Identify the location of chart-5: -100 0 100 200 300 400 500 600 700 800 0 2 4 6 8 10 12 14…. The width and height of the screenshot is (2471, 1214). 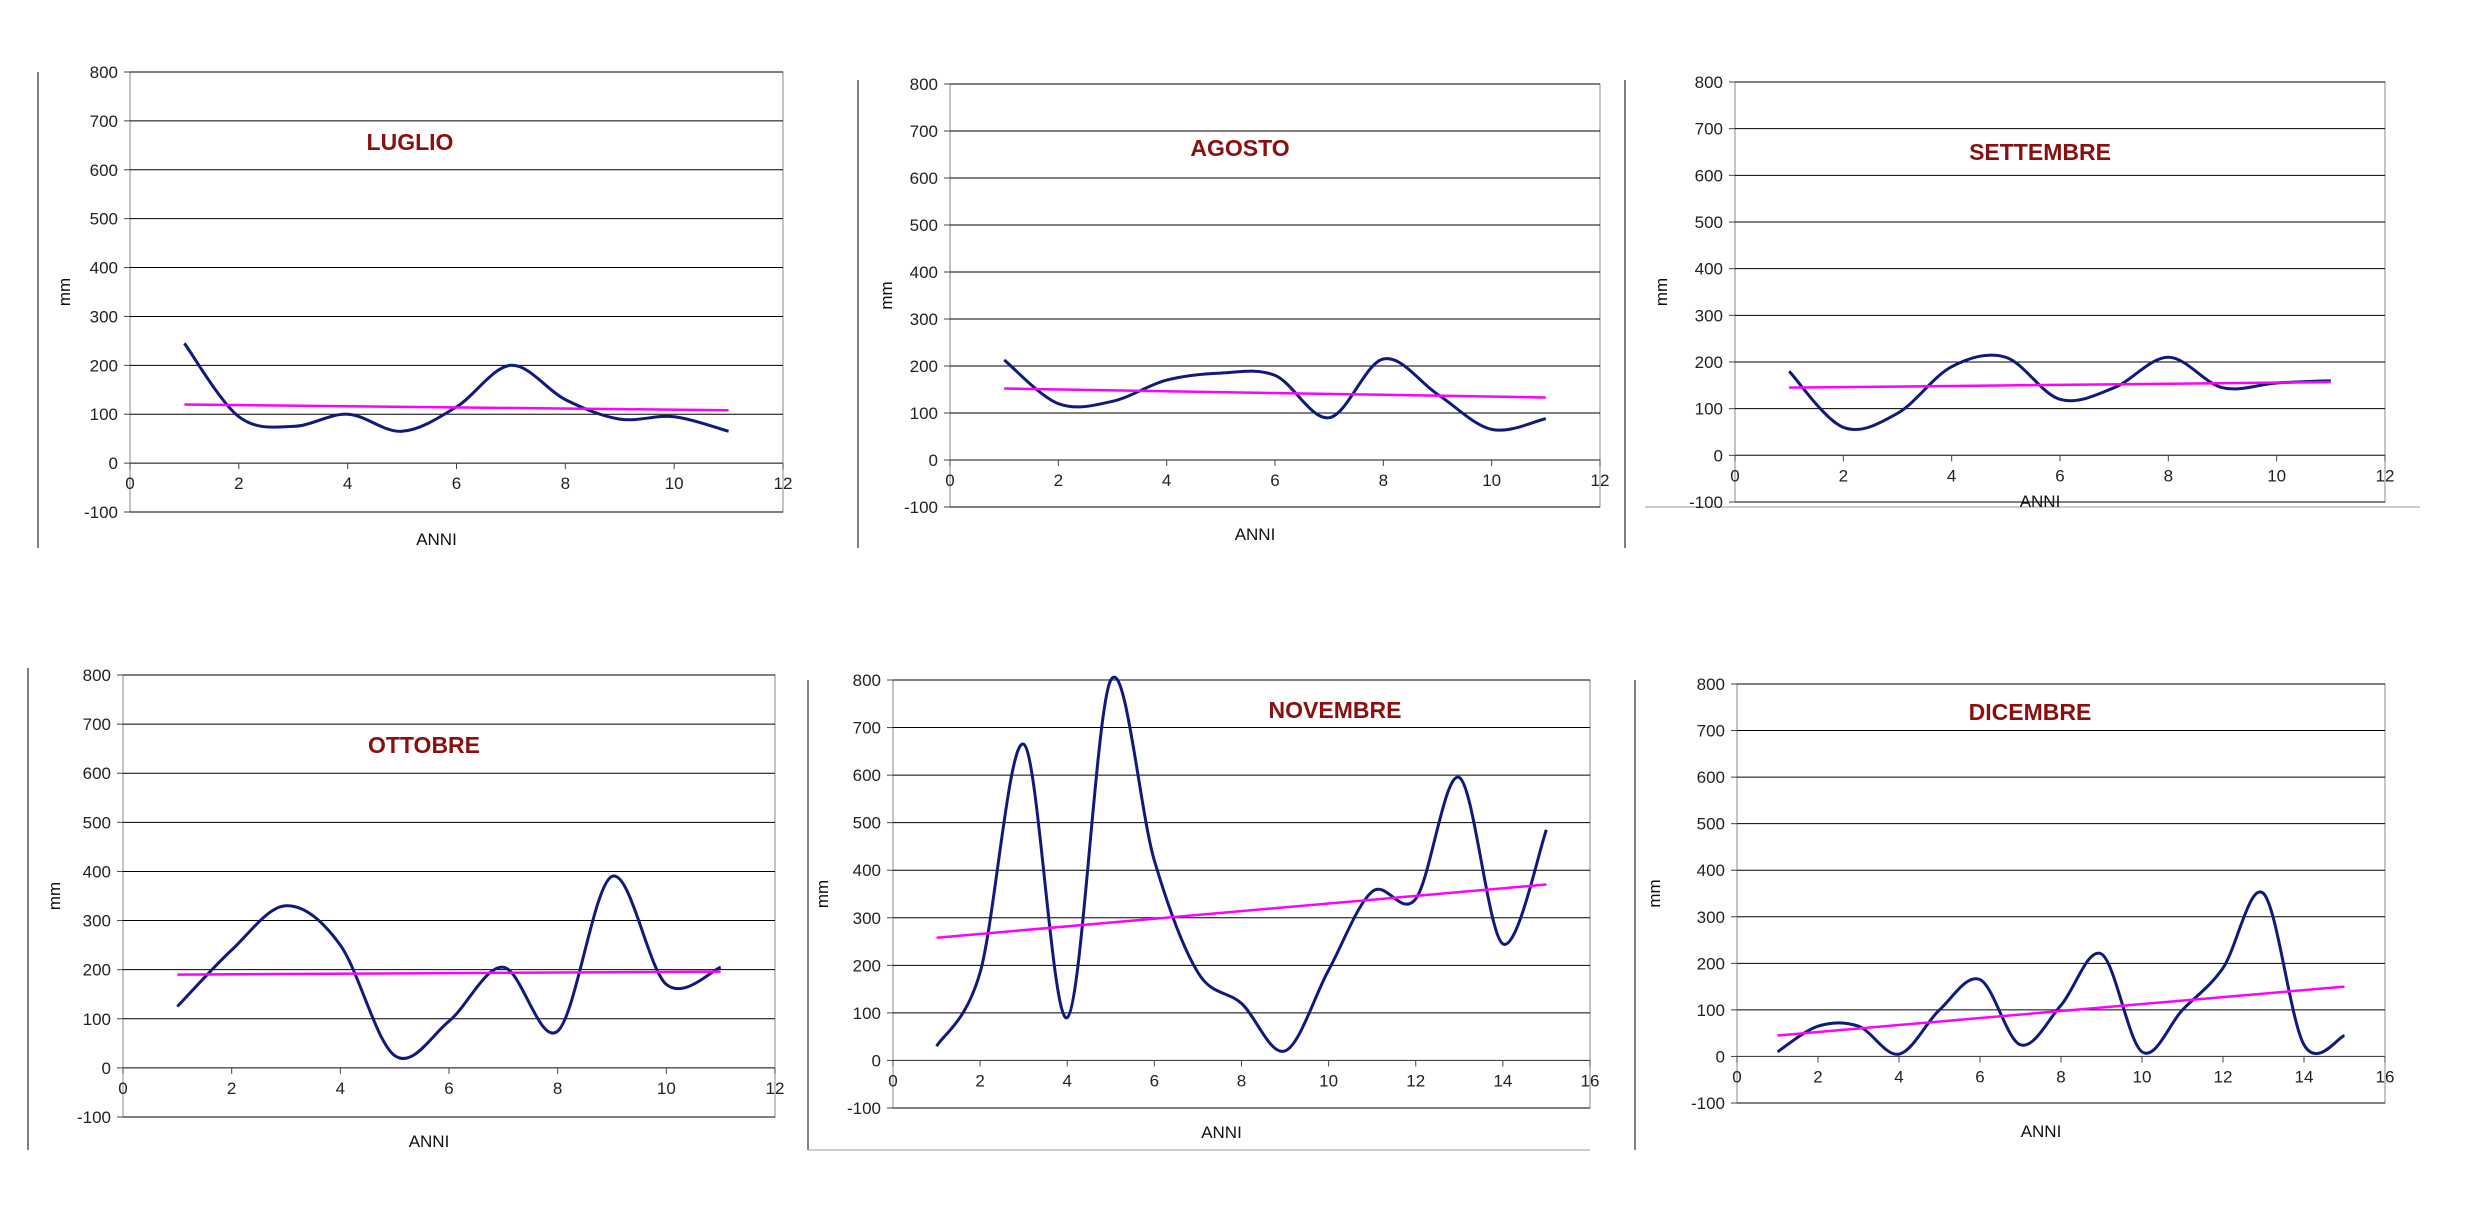
(2019, 908).